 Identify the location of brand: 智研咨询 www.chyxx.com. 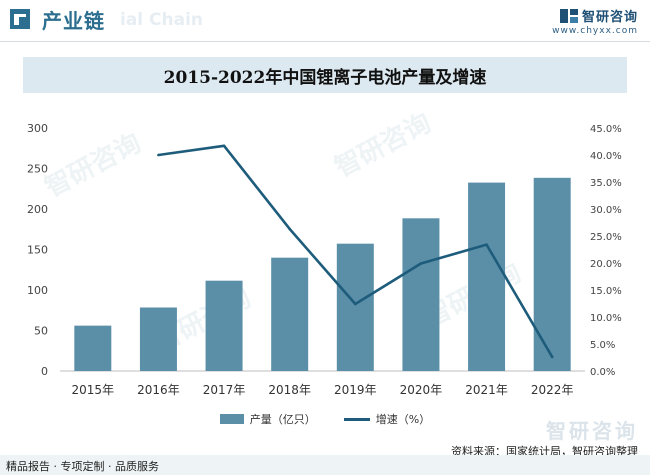
(595, 21).